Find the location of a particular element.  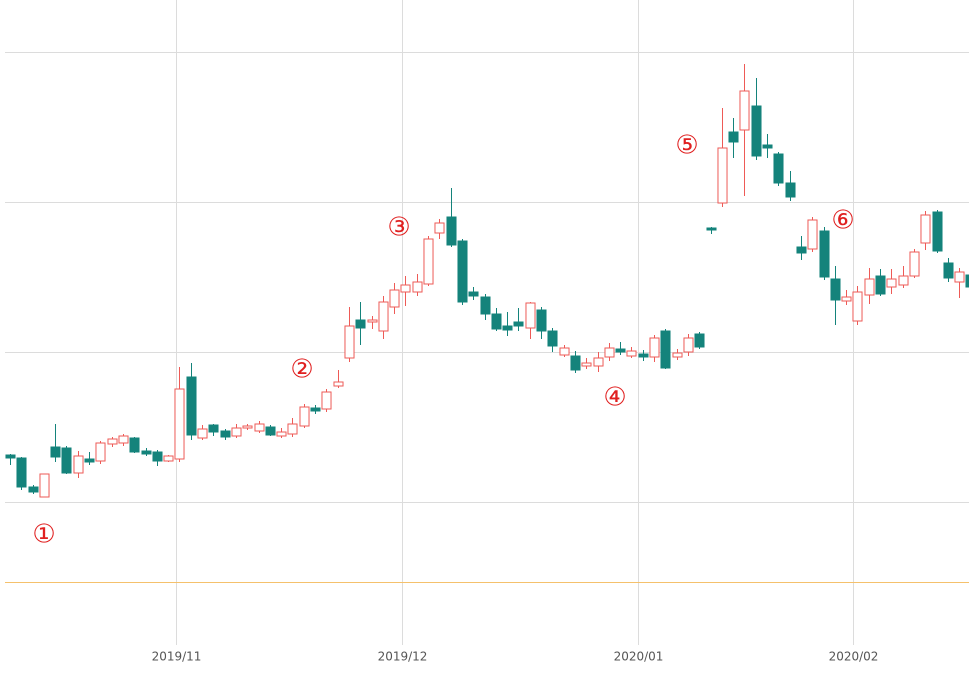

annotation: ④ is located at coordinates (614, 398).